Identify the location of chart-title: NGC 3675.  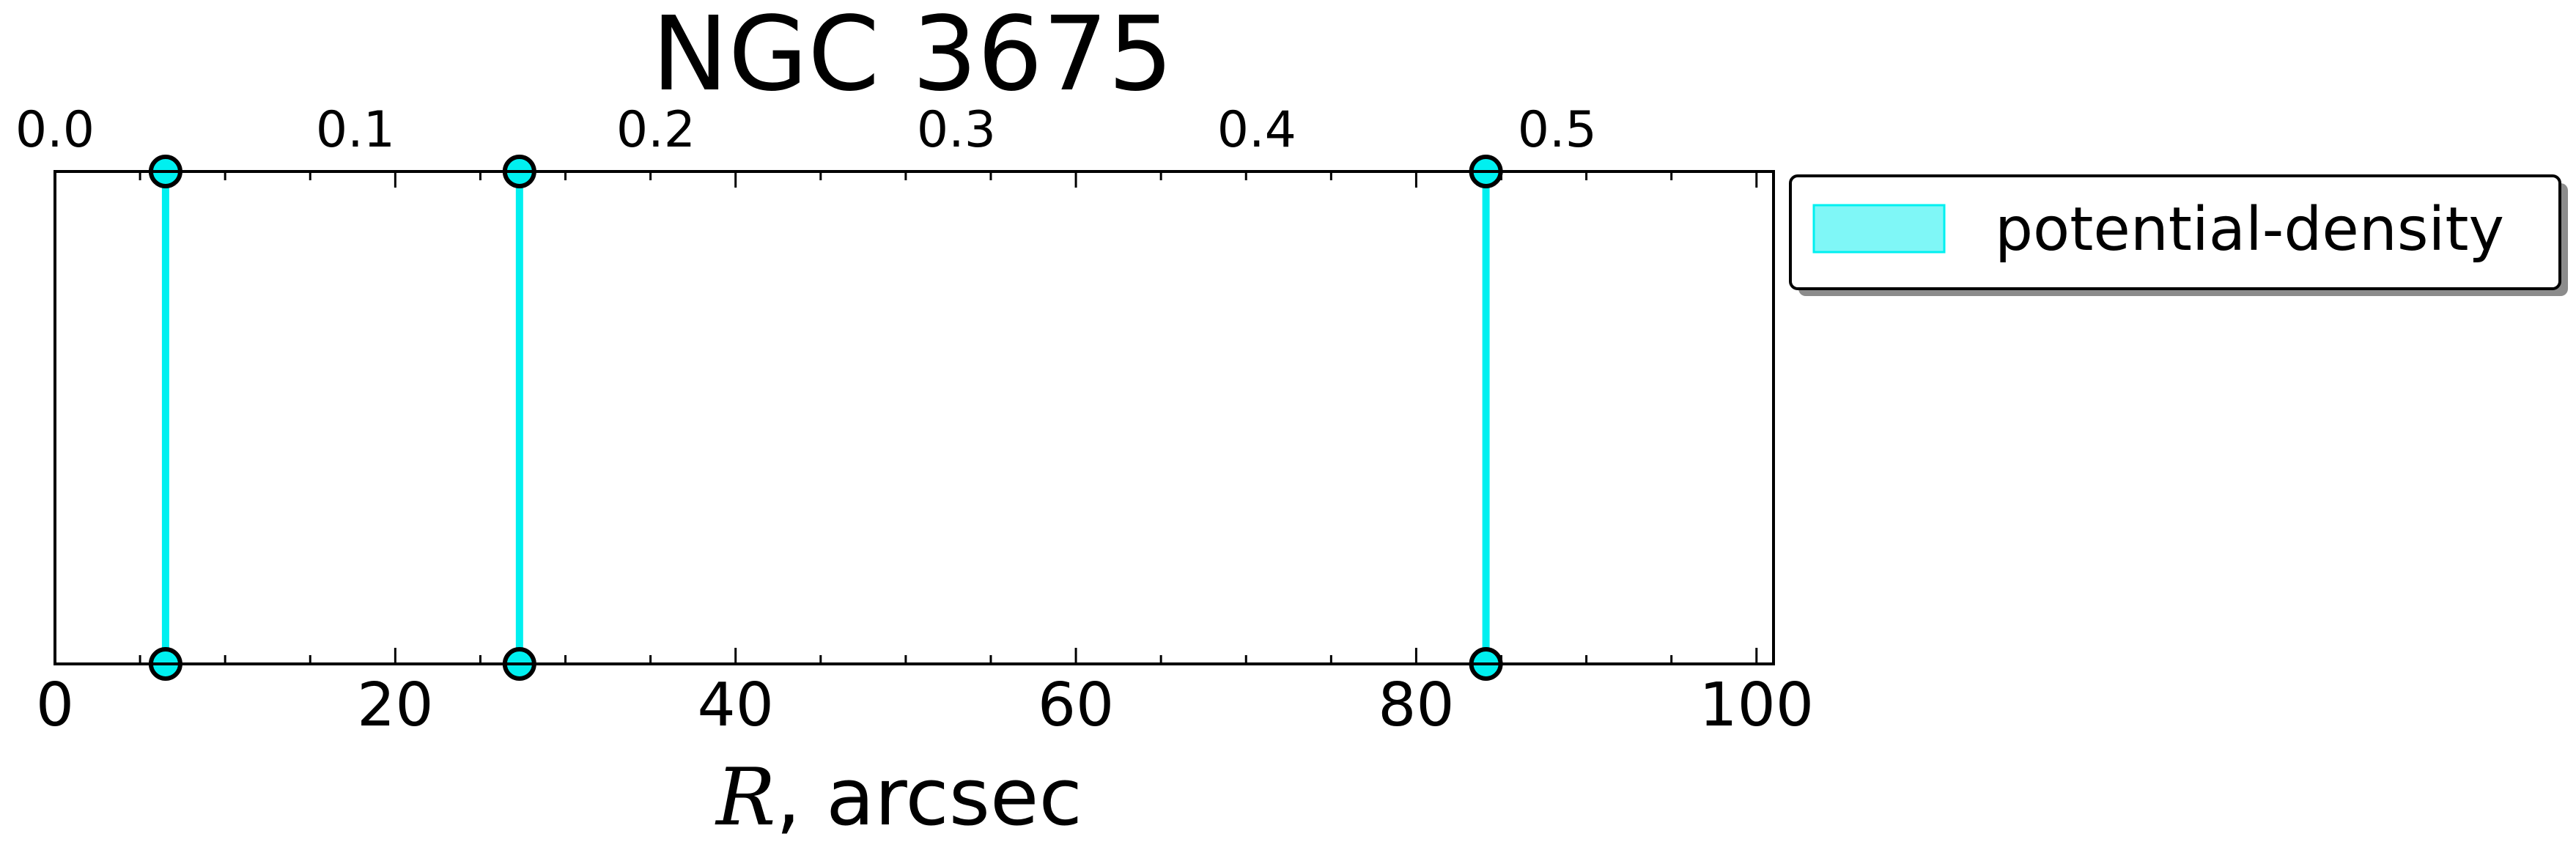
(912, 57).